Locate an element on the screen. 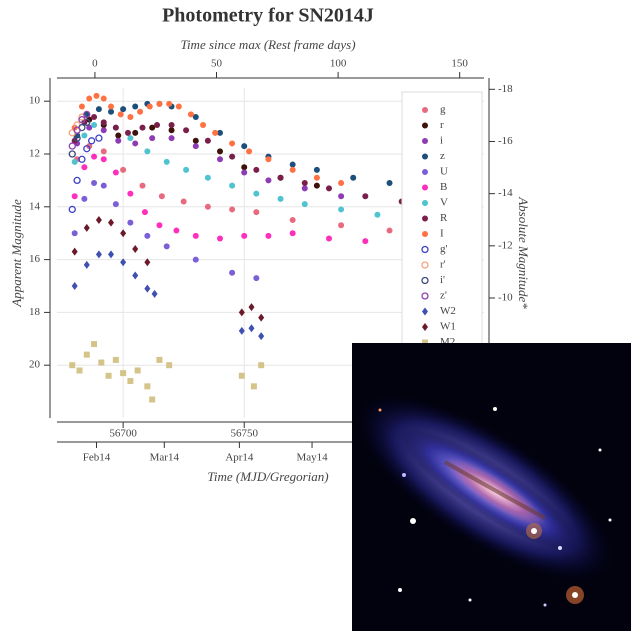  y2-tick-label: -18 is located at coordinates (505, 89).